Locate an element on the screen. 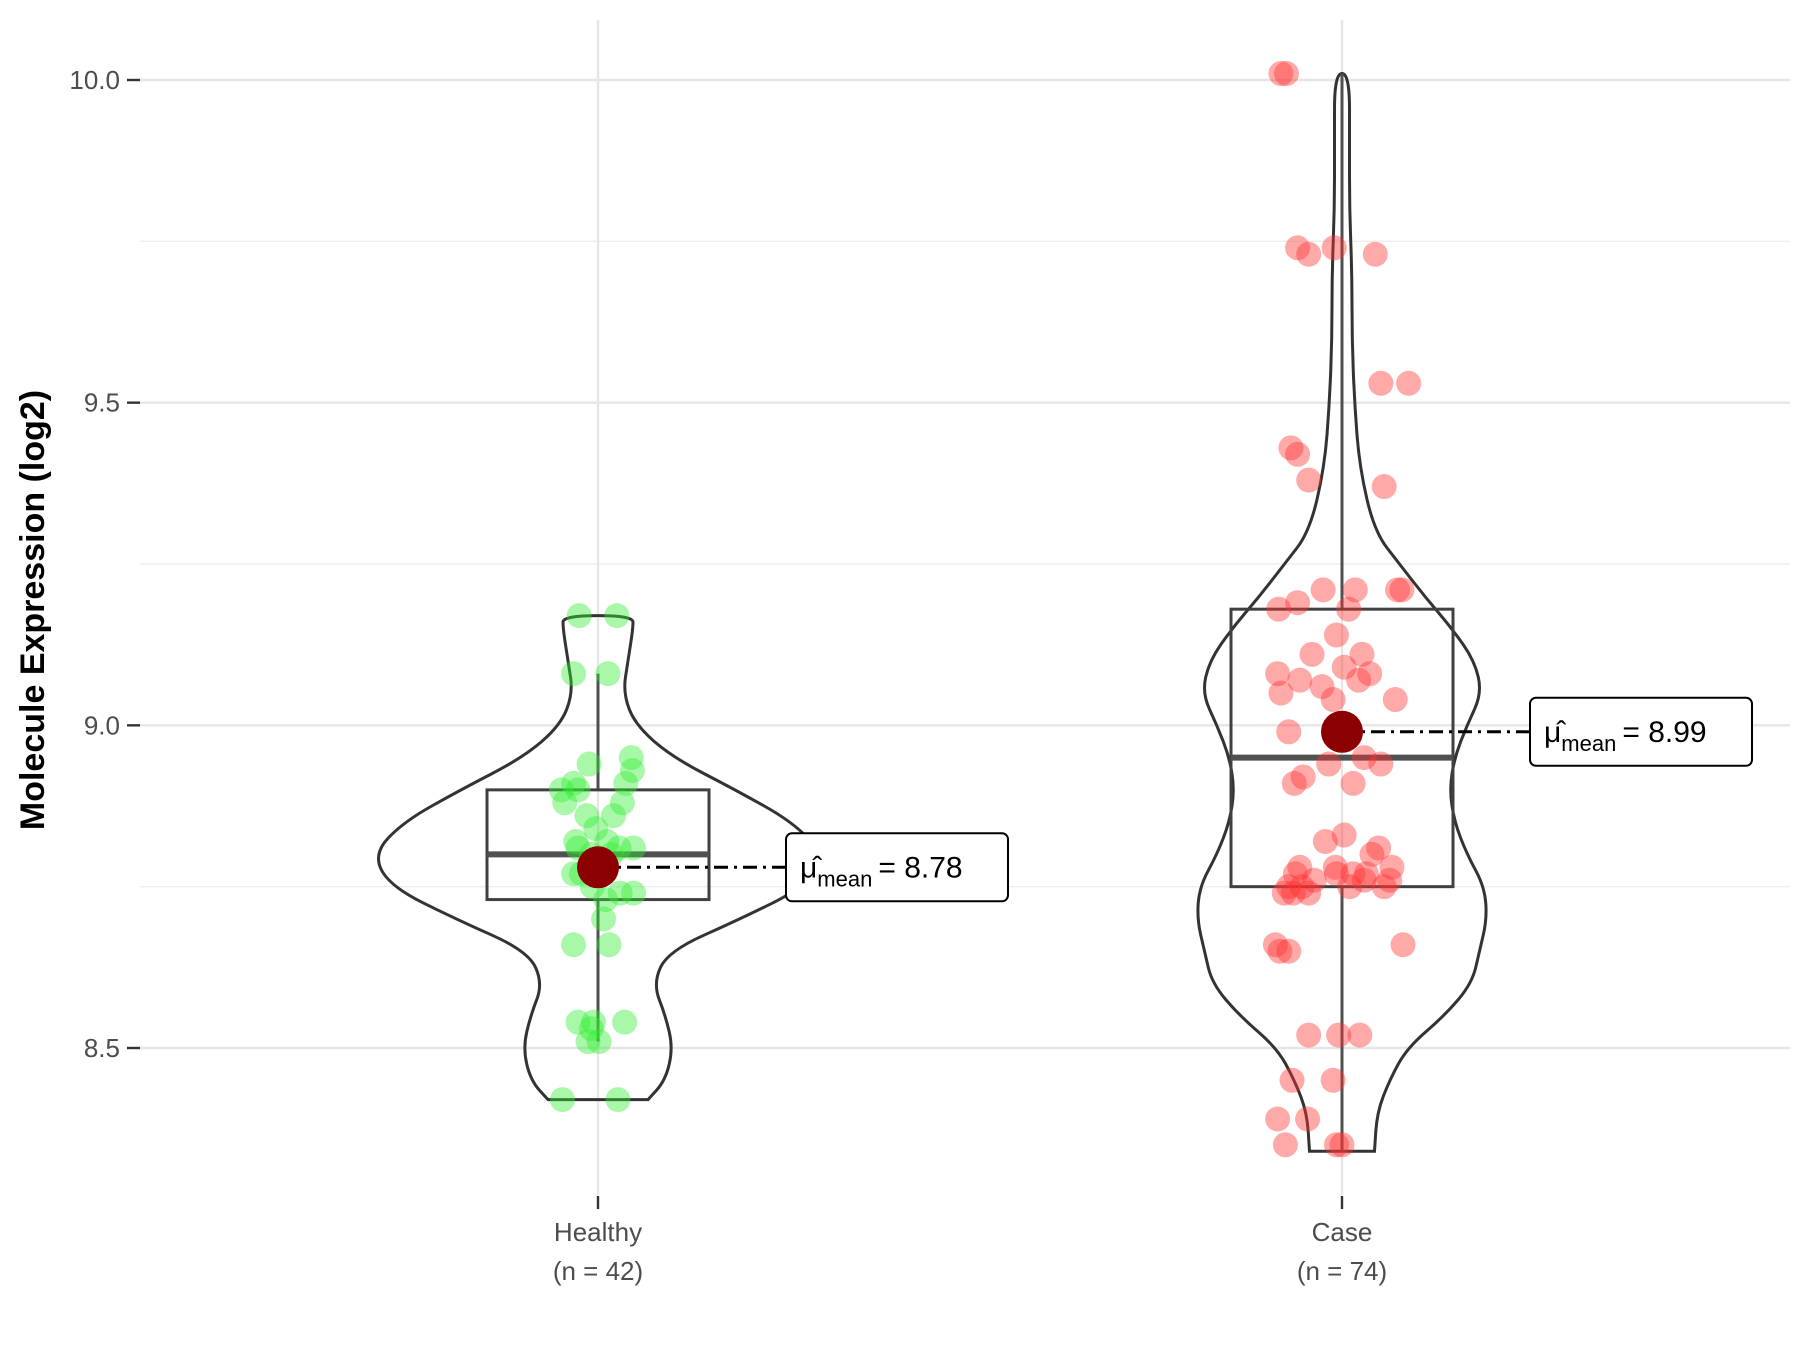 Image resolution: width=1800 pixels, height=1350 pixels. mean-label-subscript: mean is located at coordinates (844, 878).